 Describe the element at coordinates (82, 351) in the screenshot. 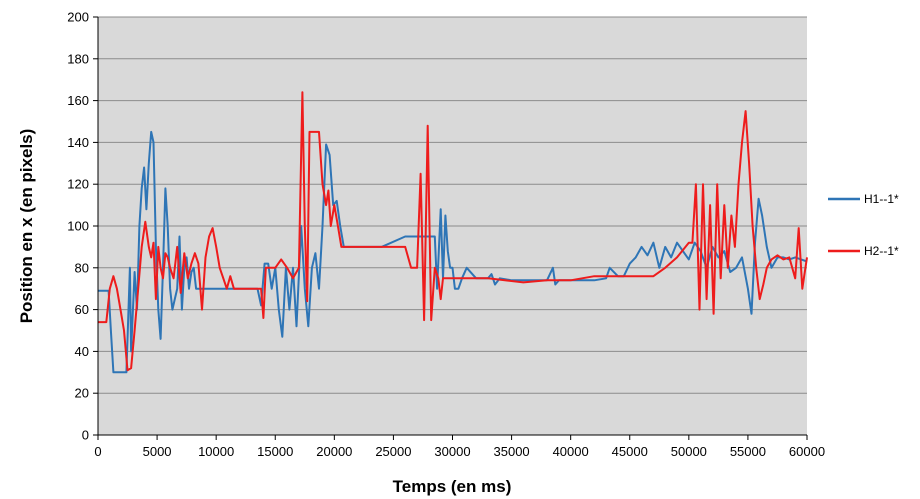

I see `y-tick-label: 40` at that location.